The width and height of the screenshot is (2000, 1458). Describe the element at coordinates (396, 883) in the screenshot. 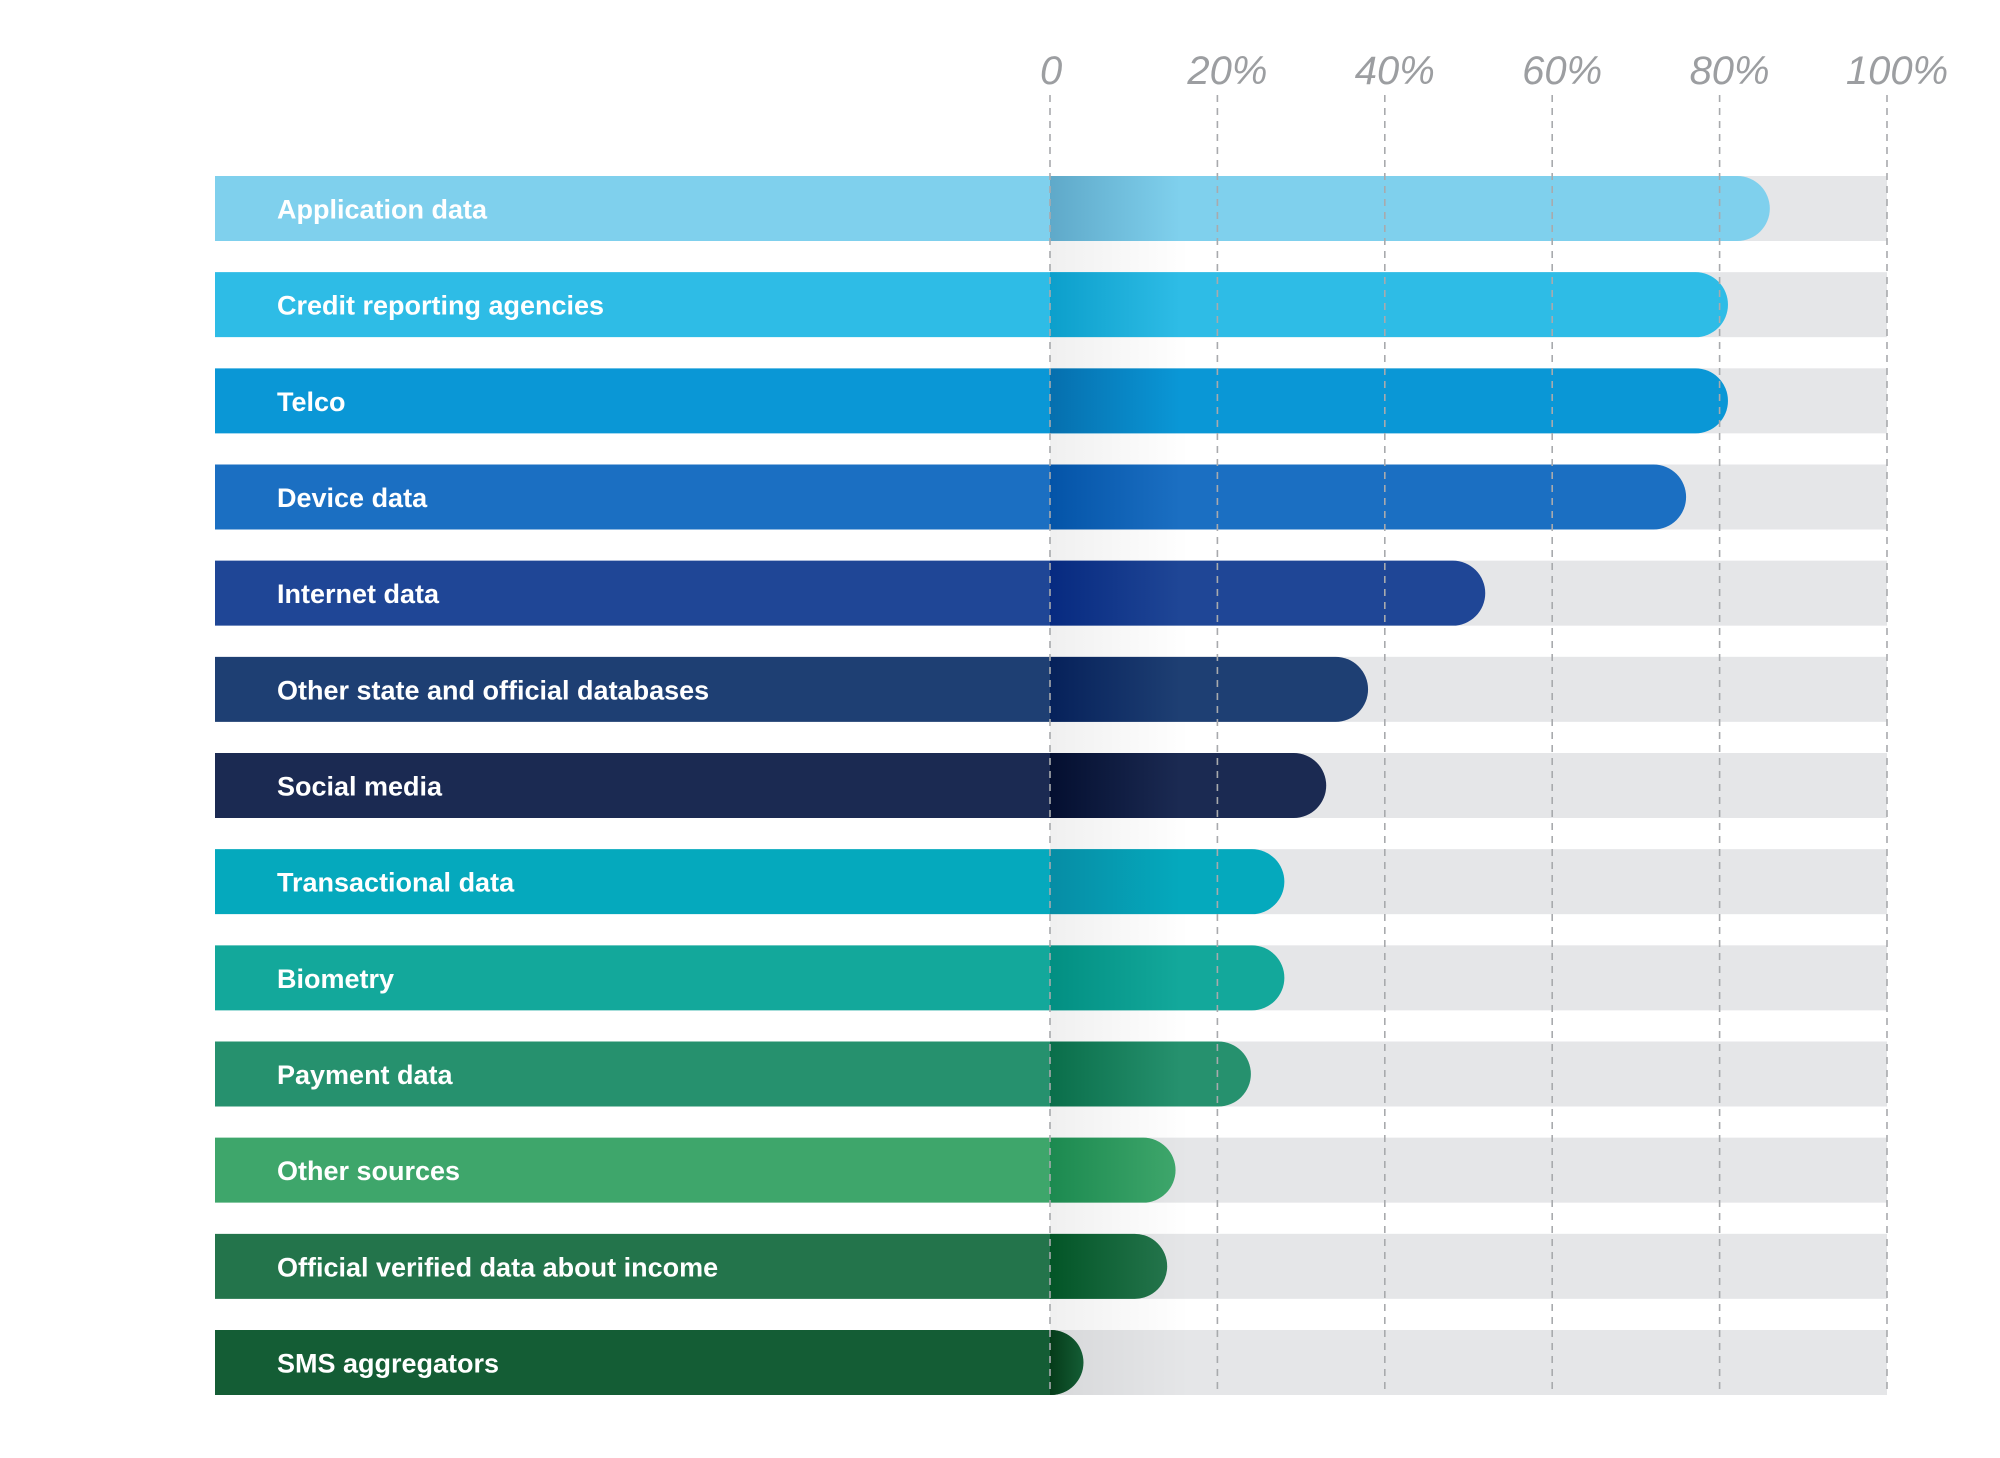

I see `bar-label: Transactional data` at that location.